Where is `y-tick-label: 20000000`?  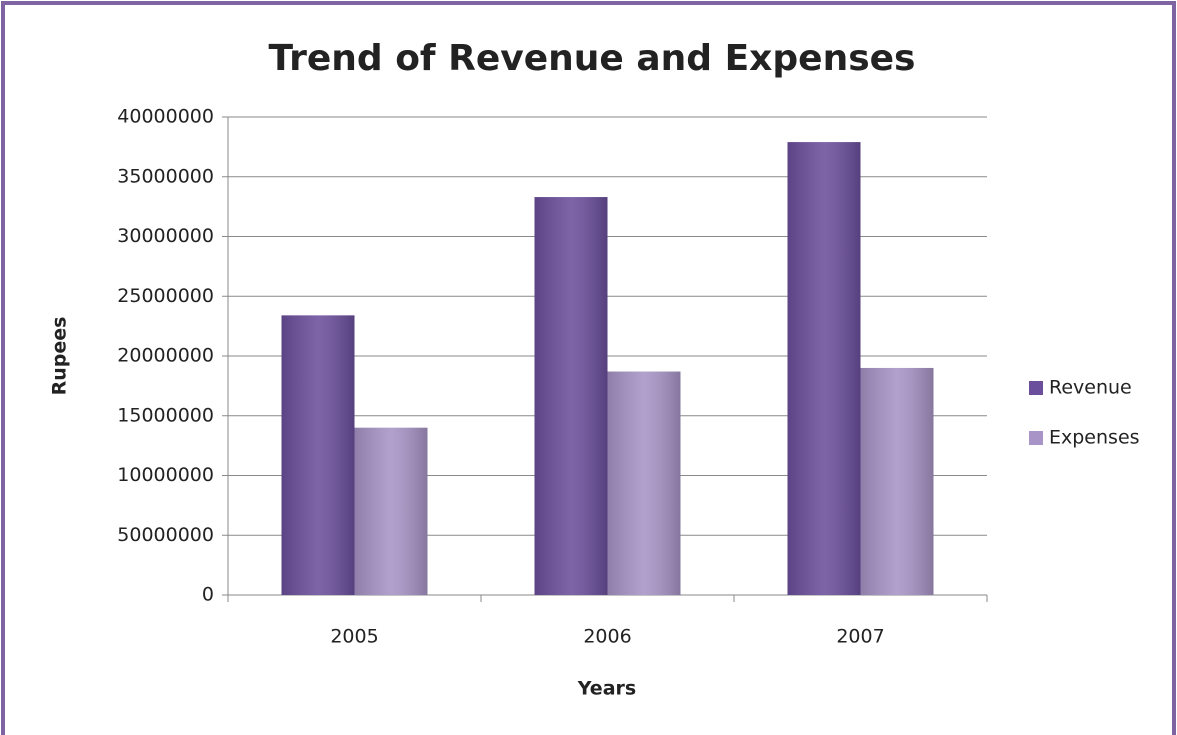
y-tick-label: 20000000 is located at coordinates (165, 356).